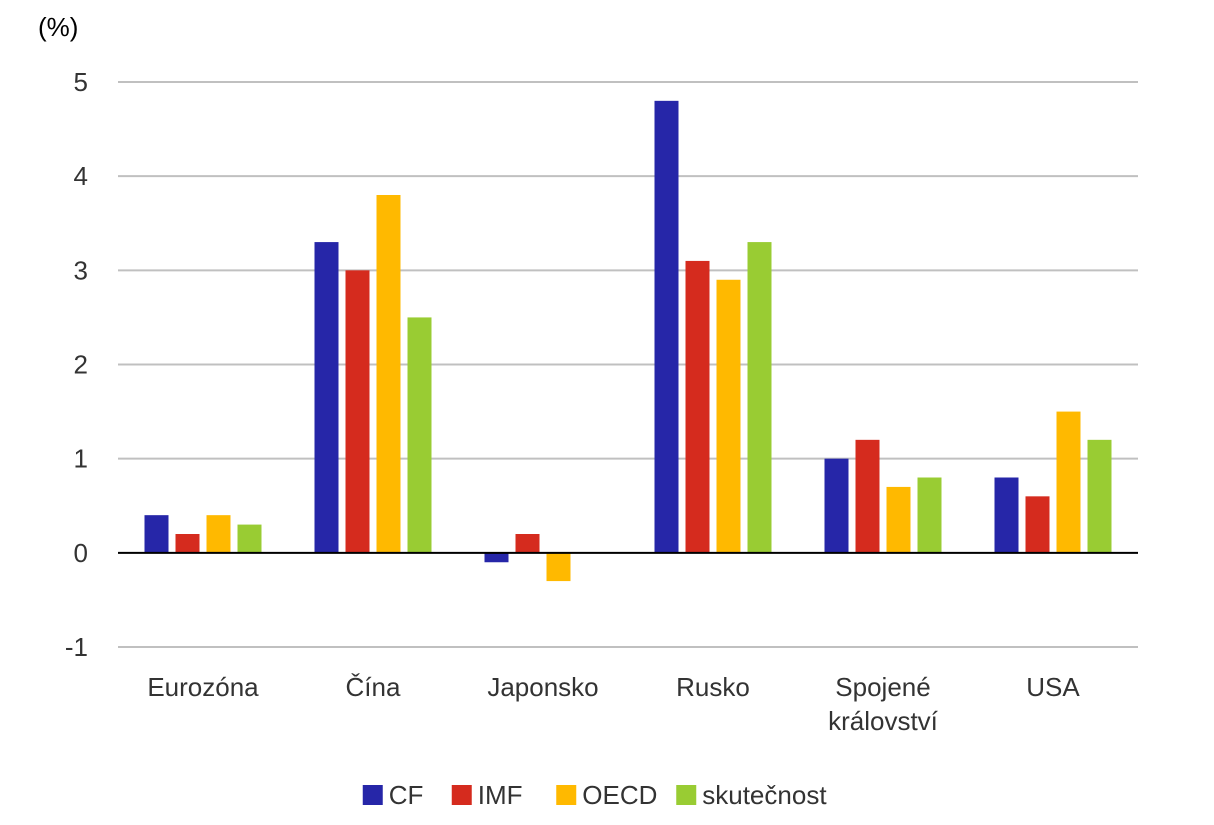 The height and width of the screenshot is (825, 1214). What do you see at coordinates (81, 270) in the screenshot?
I see `y-tick-label: 3` at bounding box center [81, 270].